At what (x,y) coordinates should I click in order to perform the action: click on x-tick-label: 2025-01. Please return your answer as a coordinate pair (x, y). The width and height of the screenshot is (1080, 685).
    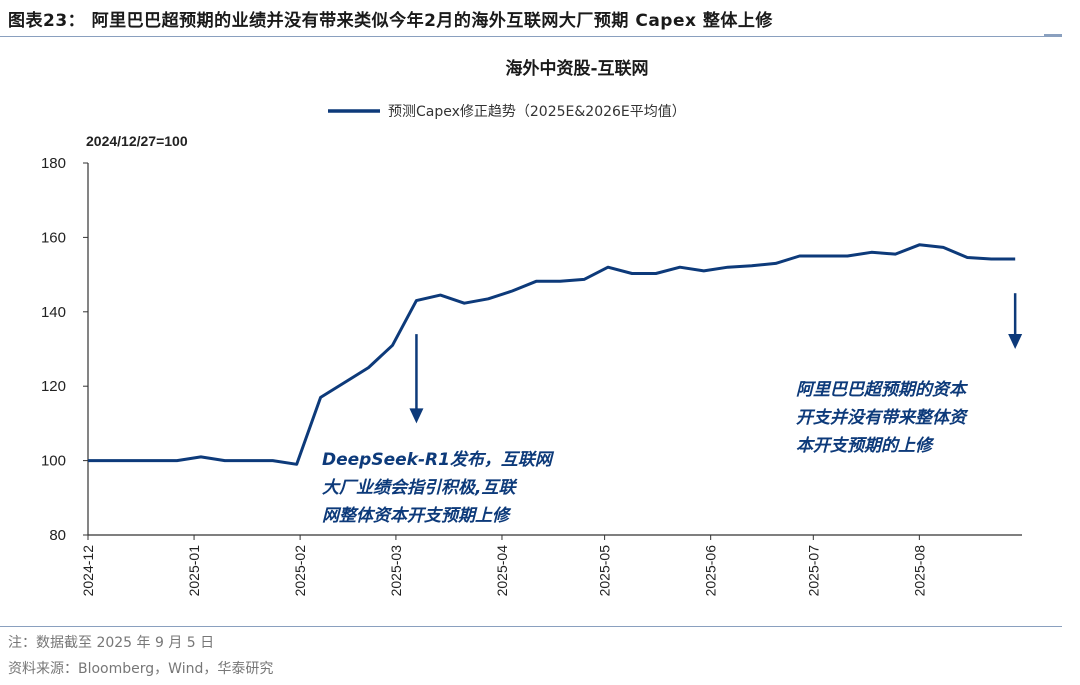
    Looking at the image, I should click on (194, 571).